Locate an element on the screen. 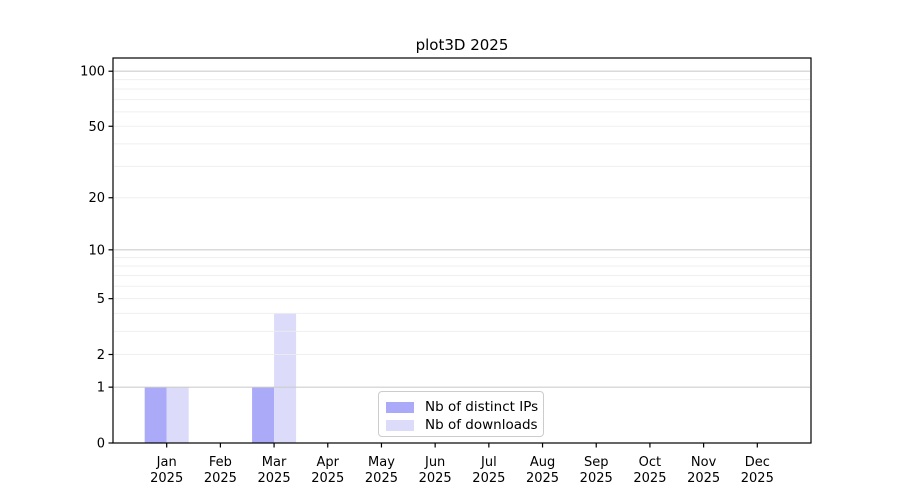 Image resolution: width=900 pixels, height=500 pixels. x-tick-month-sep: Sep is located at coordinates (596, 462).